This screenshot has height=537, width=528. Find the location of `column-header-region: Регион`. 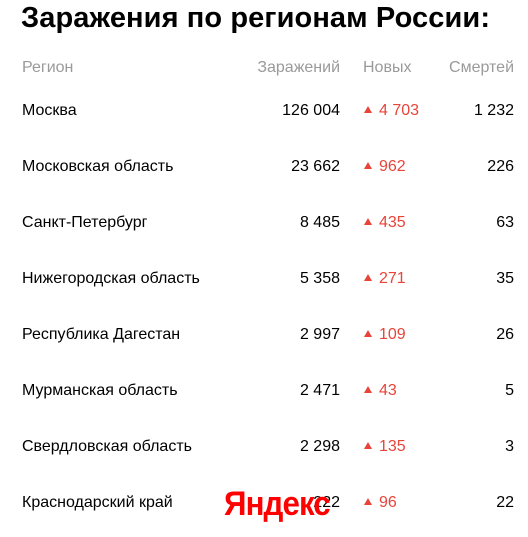

column-header-region: Регион is located at coordinates (48, 67).